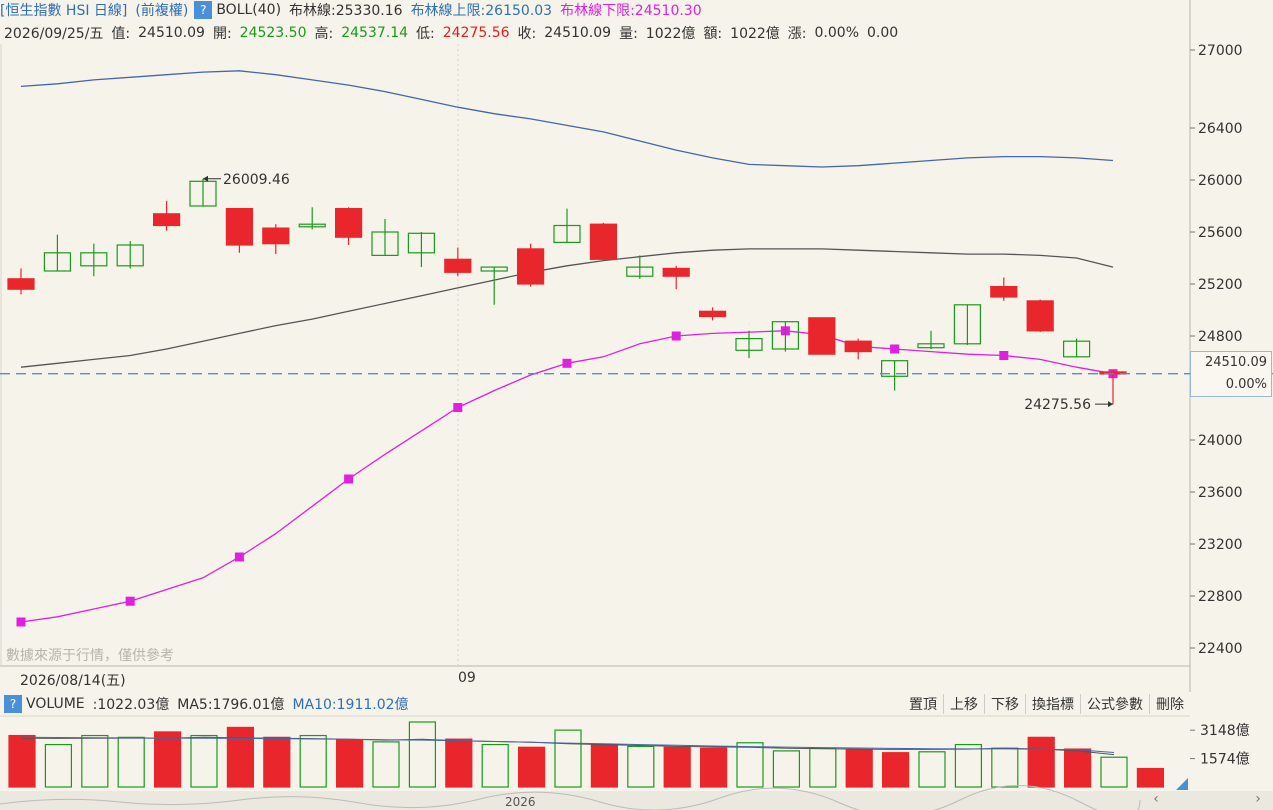 The image size is (1273, 810). Describe the element at coordinates (1057, 405) in the screenshot. I see `annotation-label: 24275.56` at that location.